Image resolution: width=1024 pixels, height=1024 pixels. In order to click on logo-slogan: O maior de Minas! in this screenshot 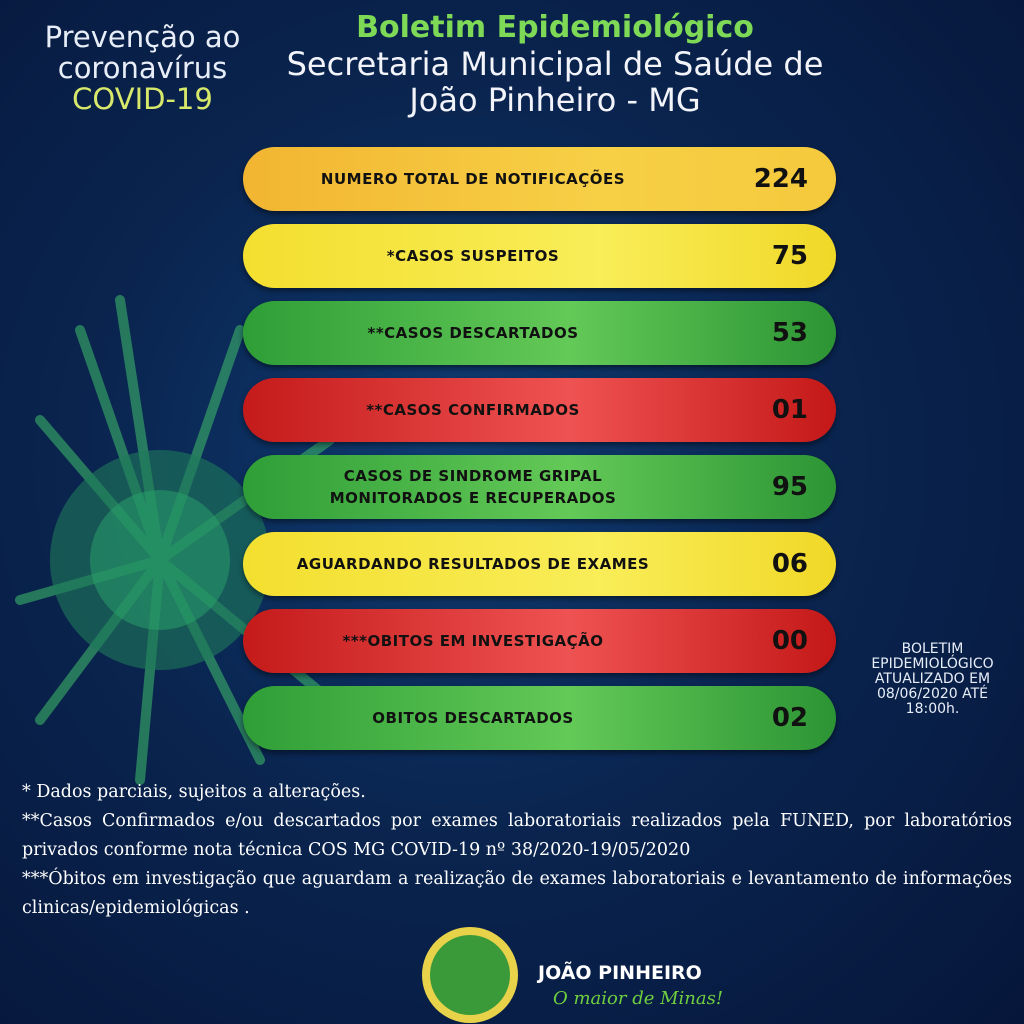, I will do `click(638, 998)`.